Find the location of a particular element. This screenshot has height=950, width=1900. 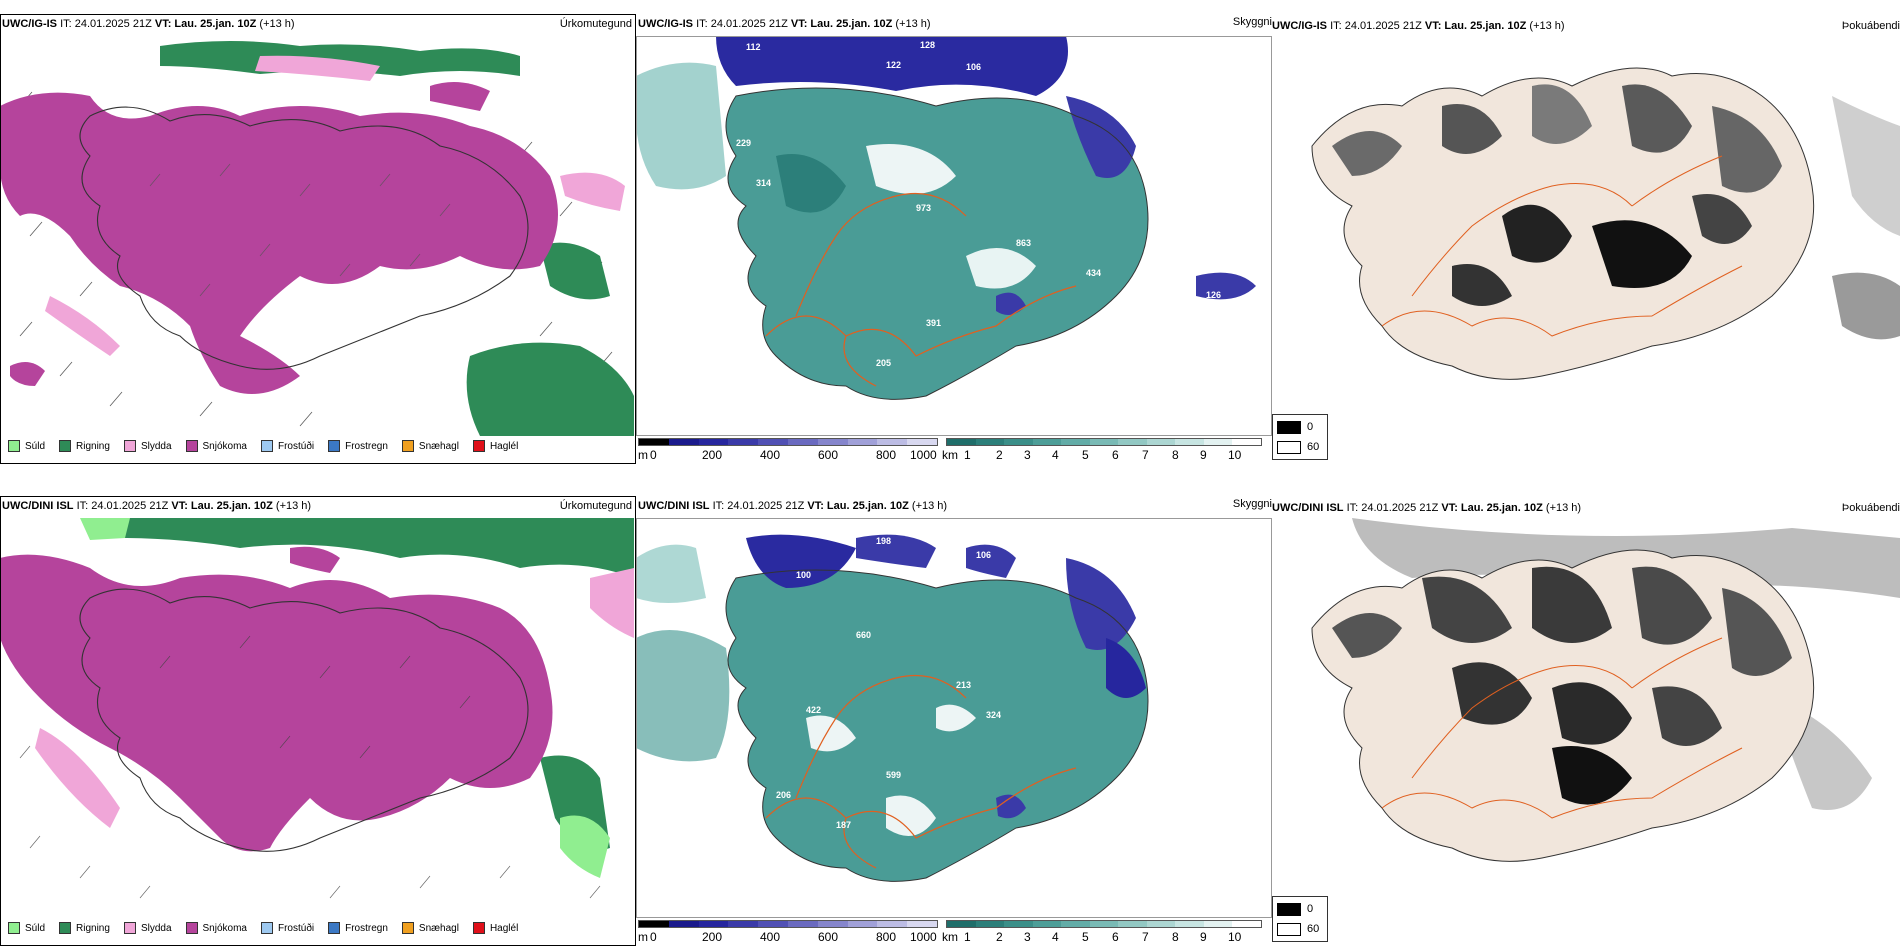

visibility-tick: 9 is located at coordinates (1203, 937).